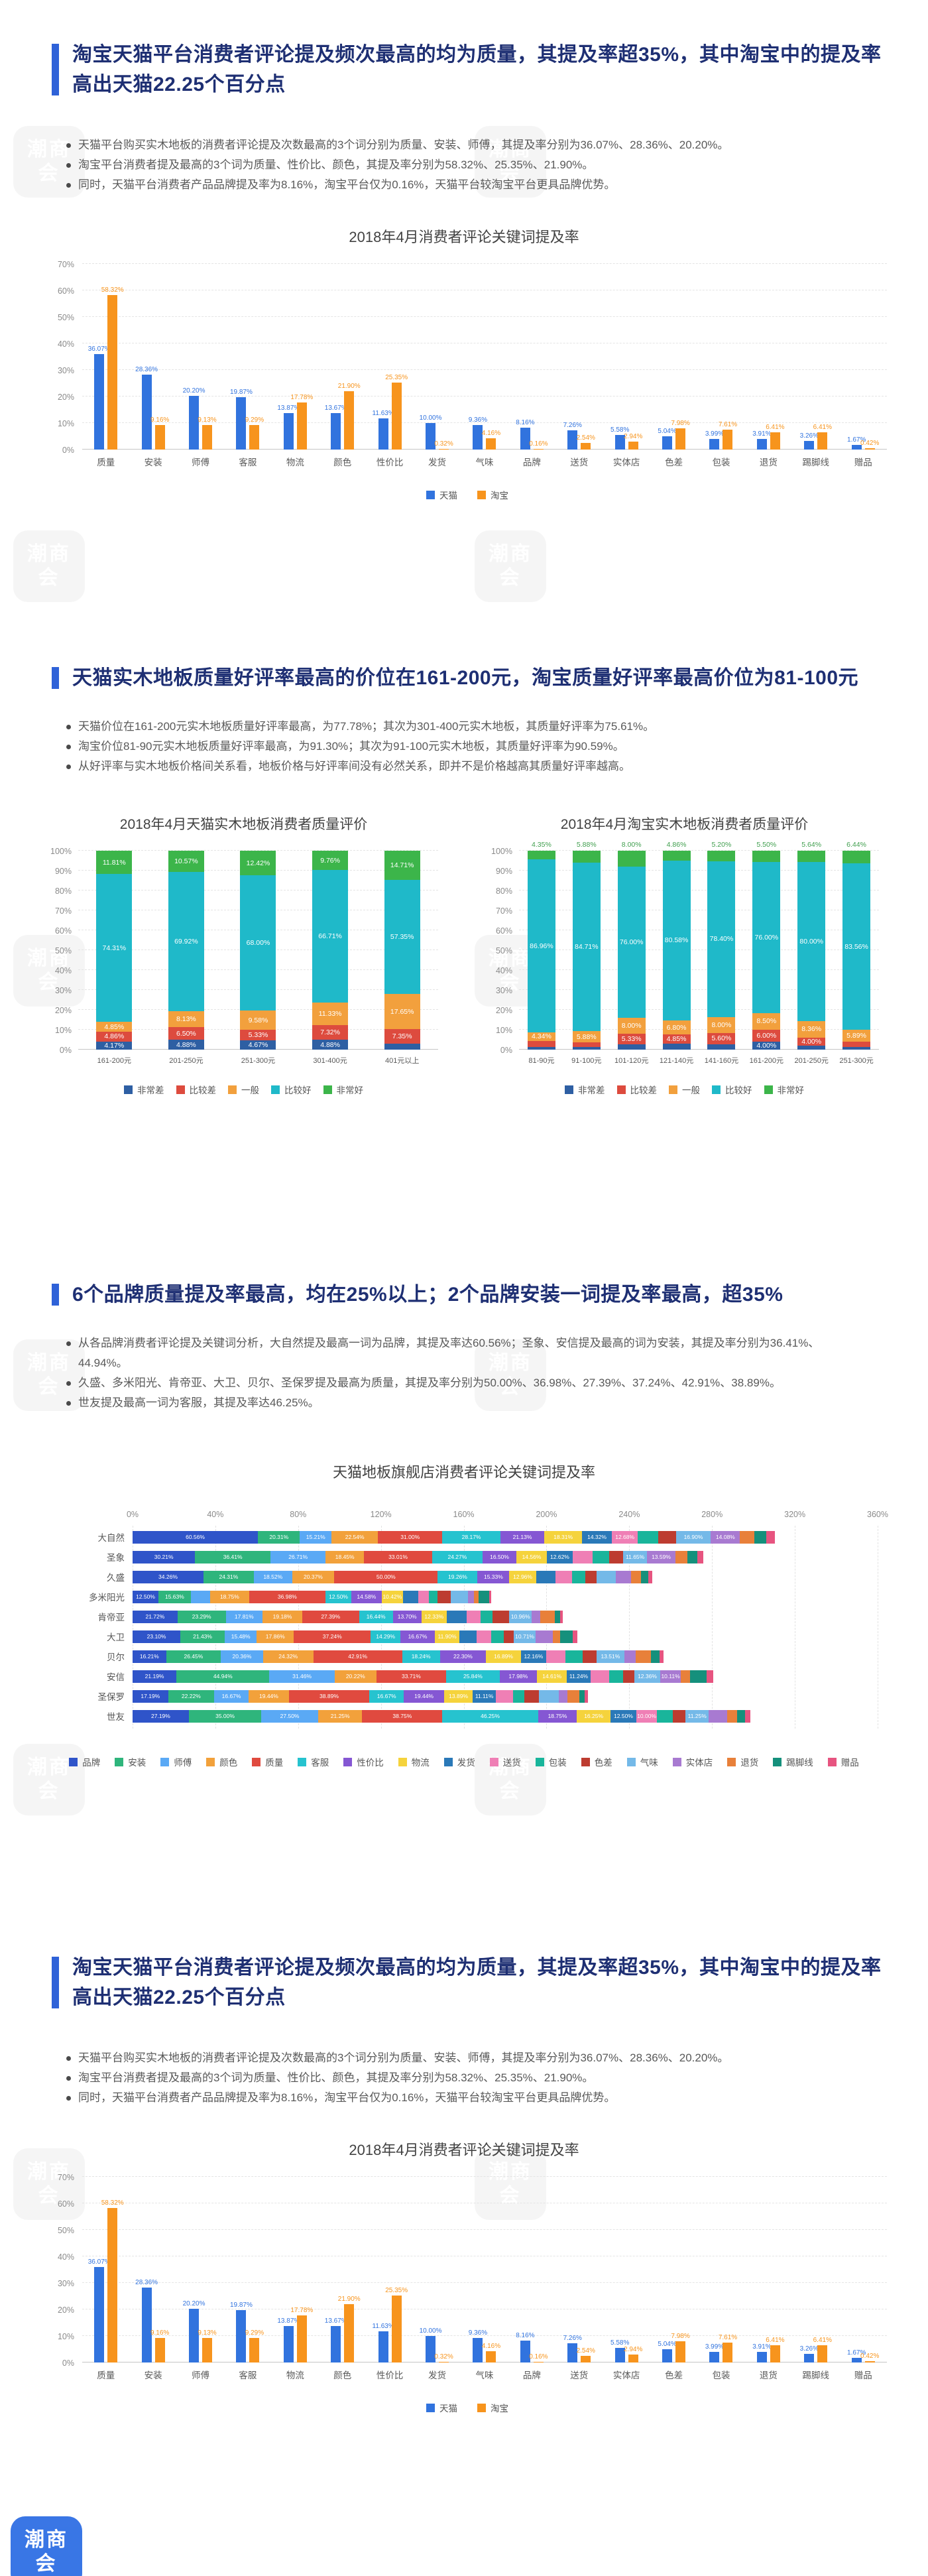 This screenshot has width=928, height=2576. I want to click on segment-label: 5.89%, so click(856, 1035).